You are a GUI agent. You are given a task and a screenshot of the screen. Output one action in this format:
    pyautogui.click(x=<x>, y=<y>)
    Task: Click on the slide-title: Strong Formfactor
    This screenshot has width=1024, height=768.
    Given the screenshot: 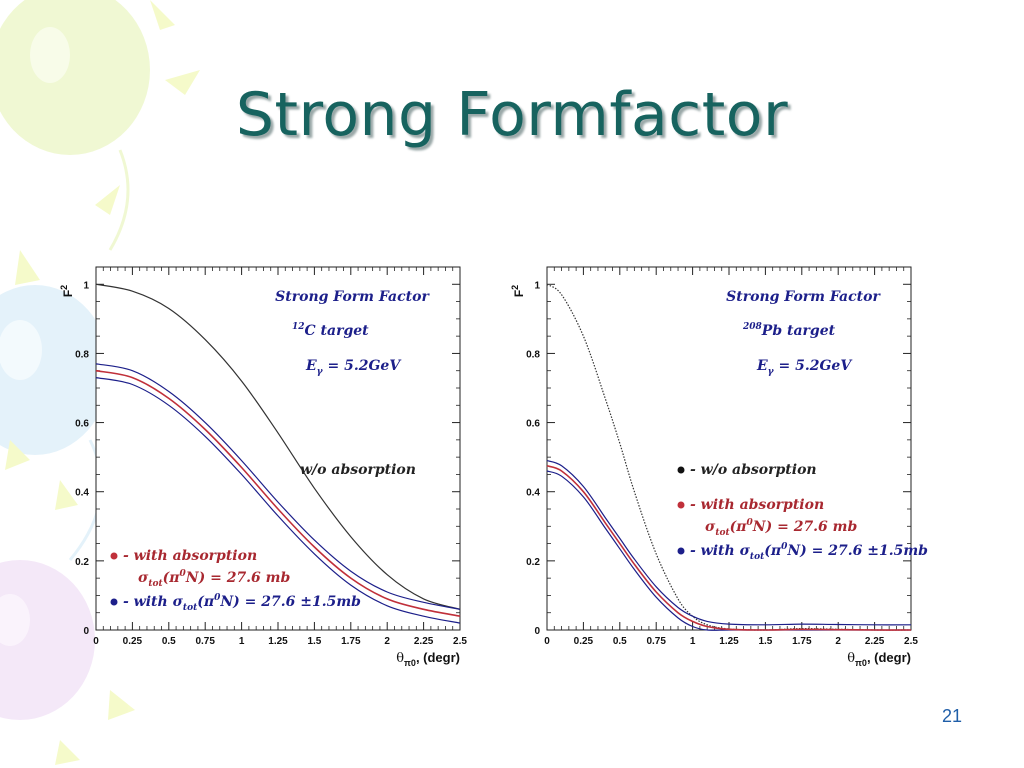 What is the action you would take?
    pyautogui.click(x=512, y=115)
    